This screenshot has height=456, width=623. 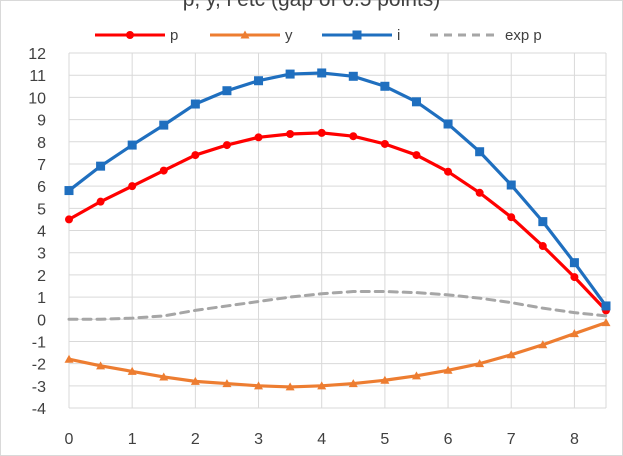 I want to click on y-tick-label: -2, so click(x=39, y=365).